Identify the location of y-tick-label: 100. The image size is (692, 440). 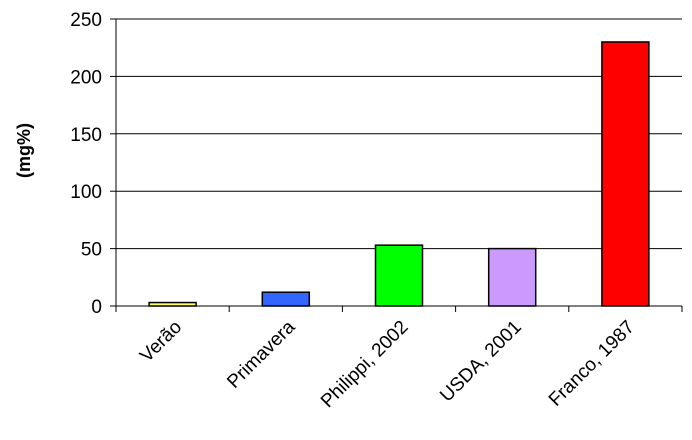
(86, 192).